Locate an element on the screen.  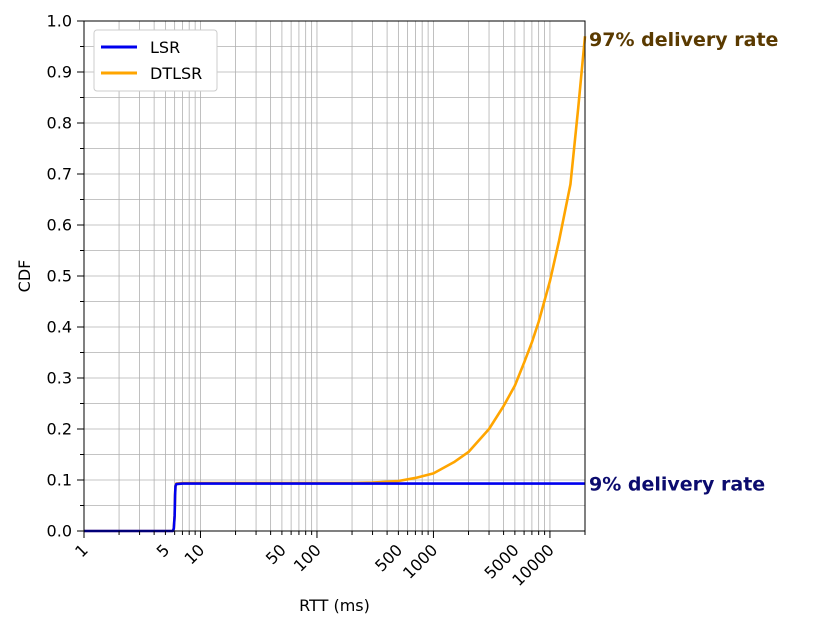
legend-label-lsr: LSR is located at coordinates (165, 47).